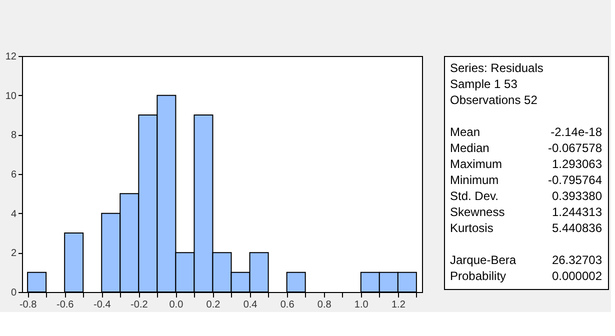 The width and height of the screenshot is (615, 336). What do you see at coordinates (324, 305) in the screenshot?
I see `x-tick-label: 0.8` at bounding box center [324, 305].